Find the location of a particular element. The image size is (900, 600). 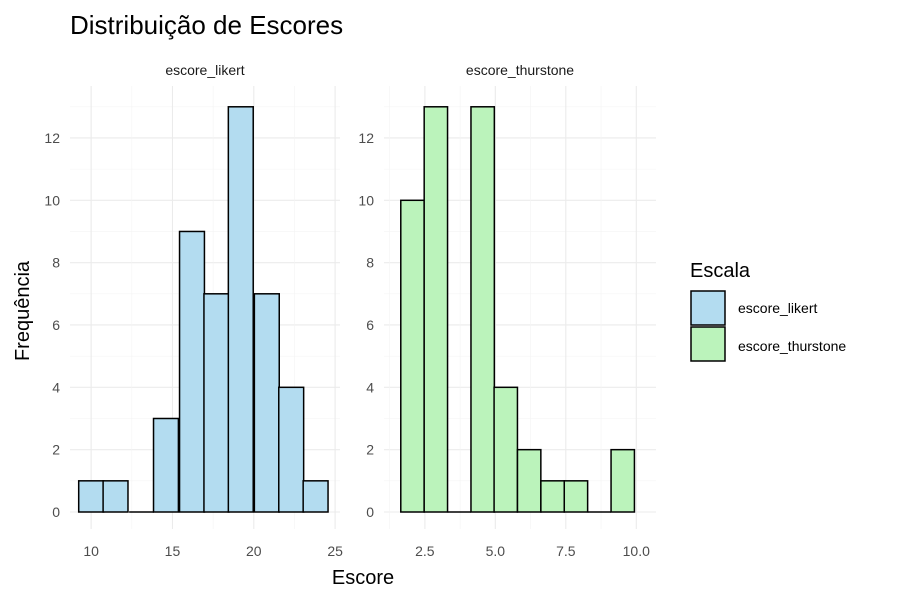

legend-label-thurstone: escore_thurstone is located at coordinates (792, 346).